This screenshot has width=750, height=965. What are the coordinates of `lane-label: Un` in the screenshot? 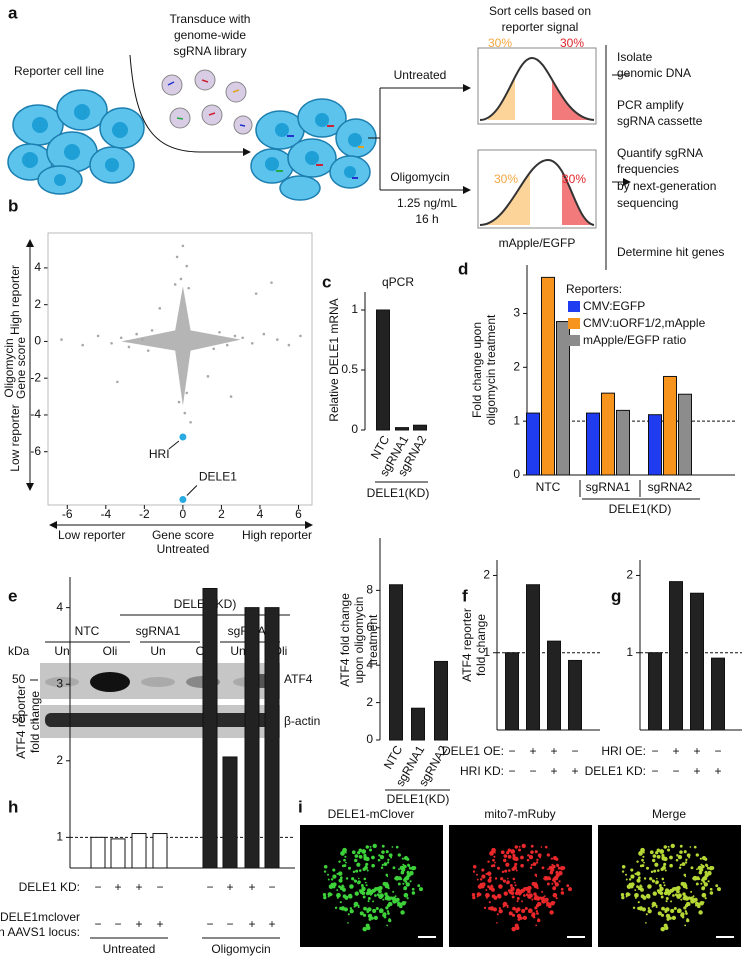 It's located at (61, 651).